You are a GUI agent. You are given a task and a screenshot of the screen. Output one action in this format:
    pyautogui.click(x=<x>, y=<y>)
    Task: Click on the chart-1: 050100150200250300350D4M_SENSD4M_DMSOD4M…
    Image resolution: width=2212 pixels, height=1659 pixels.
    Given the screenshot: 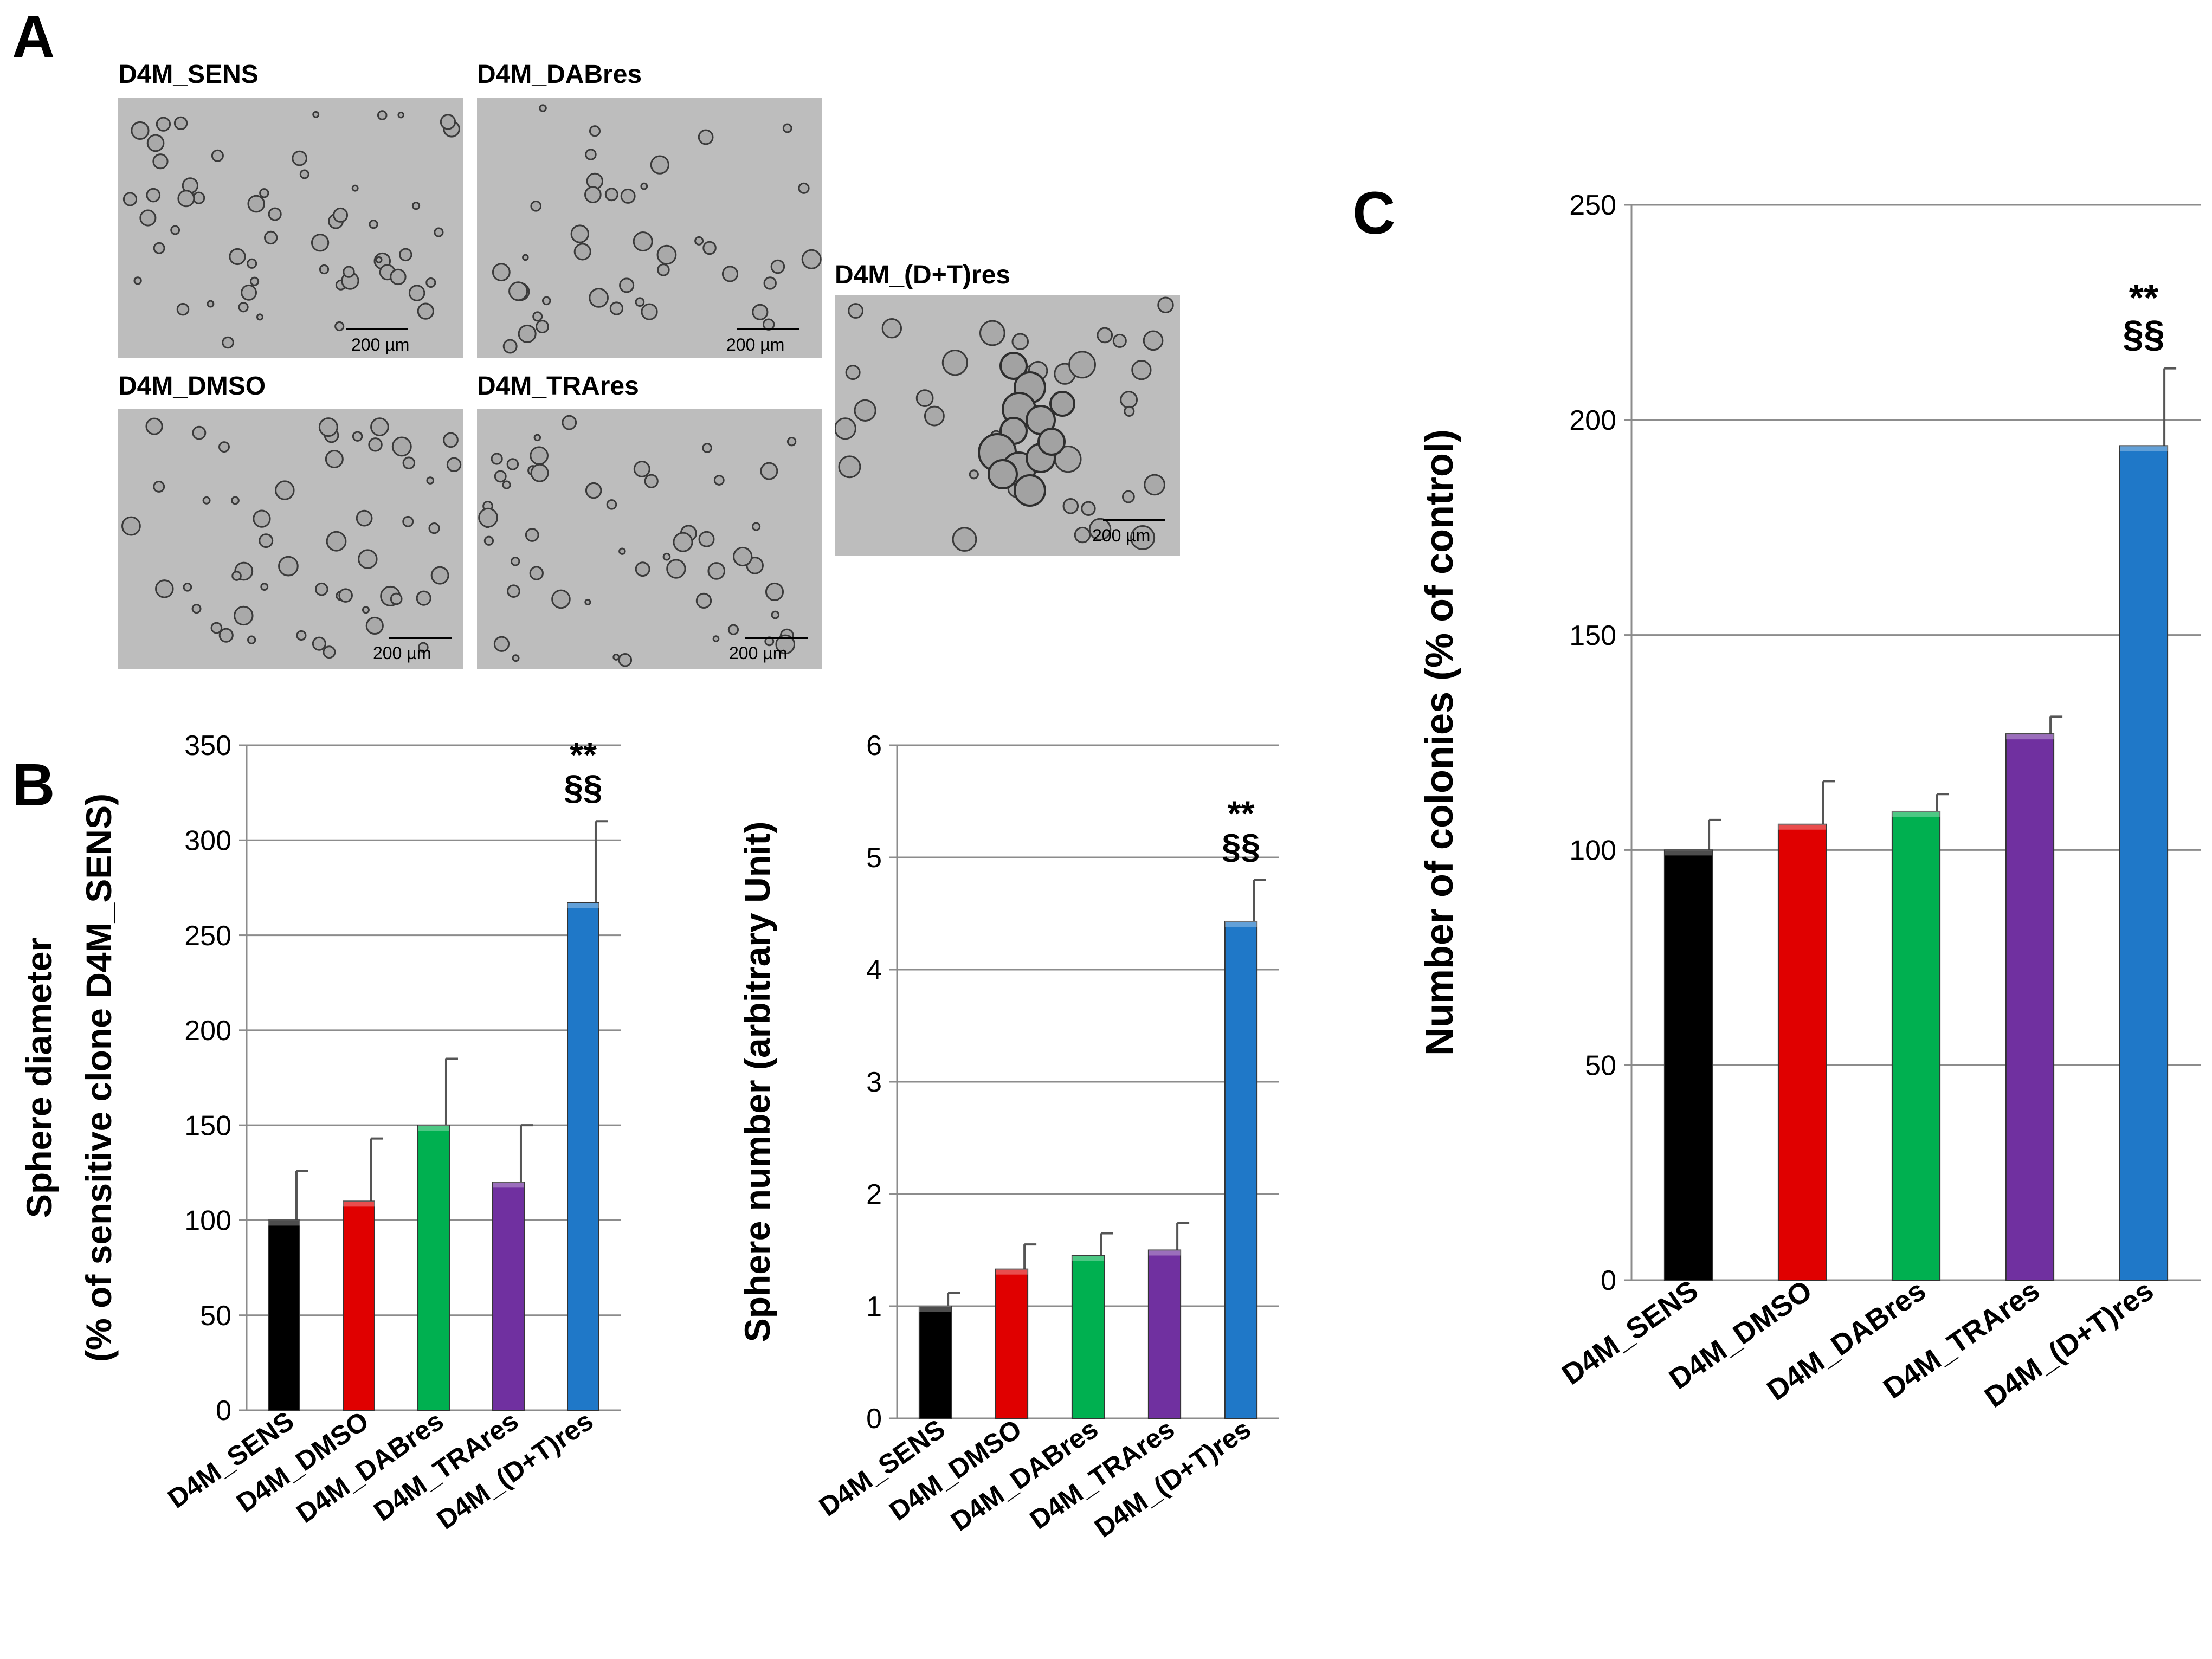 What is the action you would take?
    pyautogui.click(x=320, y=1132)
    